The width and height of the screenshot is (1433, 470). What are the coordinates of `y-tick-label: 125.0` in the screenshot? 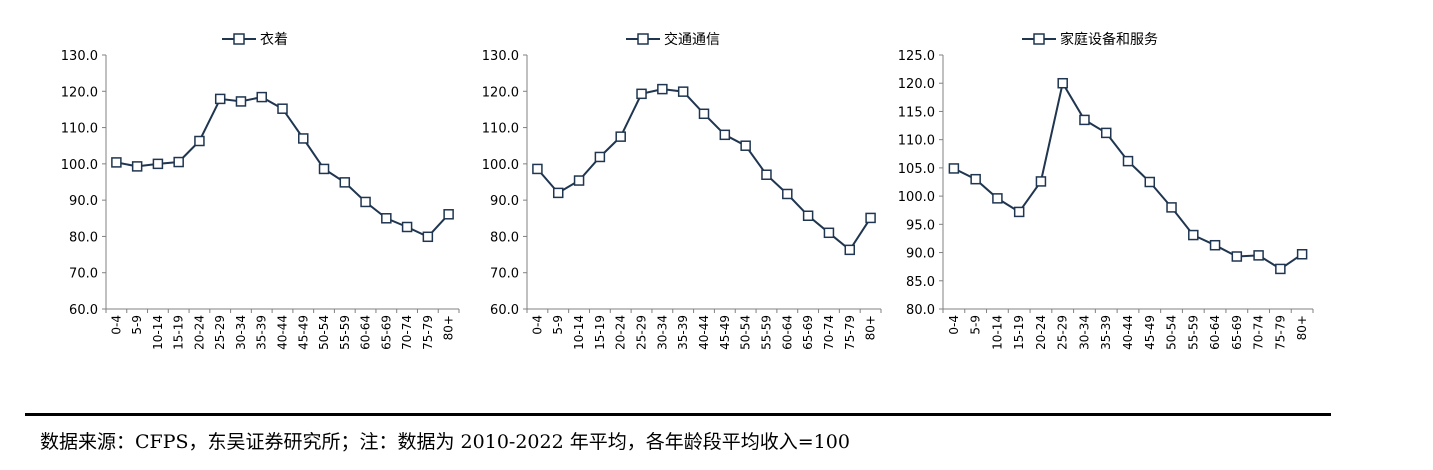 It's located at (916, 56).